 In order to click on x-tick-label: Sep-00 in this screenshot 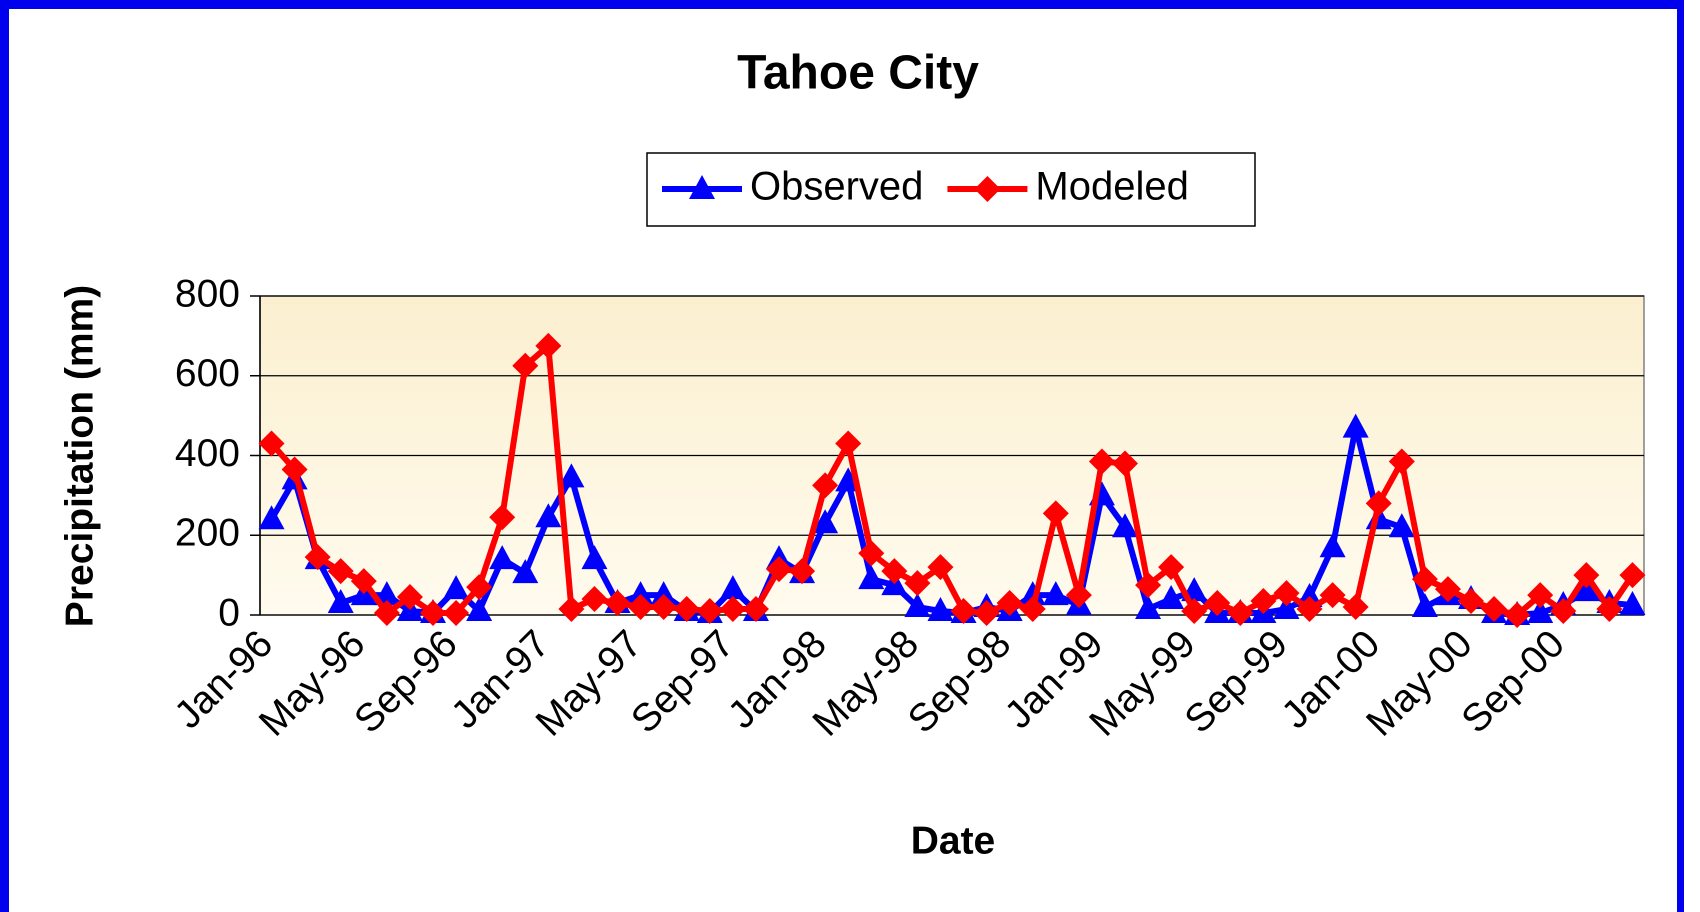, I will do `click(1513, 681)`.